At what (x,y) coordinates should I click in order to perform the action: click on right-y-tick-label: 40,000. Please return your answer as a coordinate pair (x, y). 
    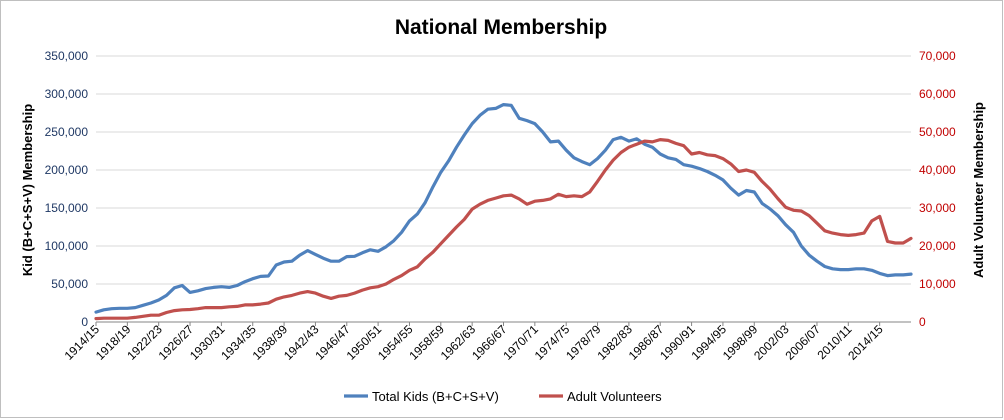
    Looking at the image, I should click on (937, 170).